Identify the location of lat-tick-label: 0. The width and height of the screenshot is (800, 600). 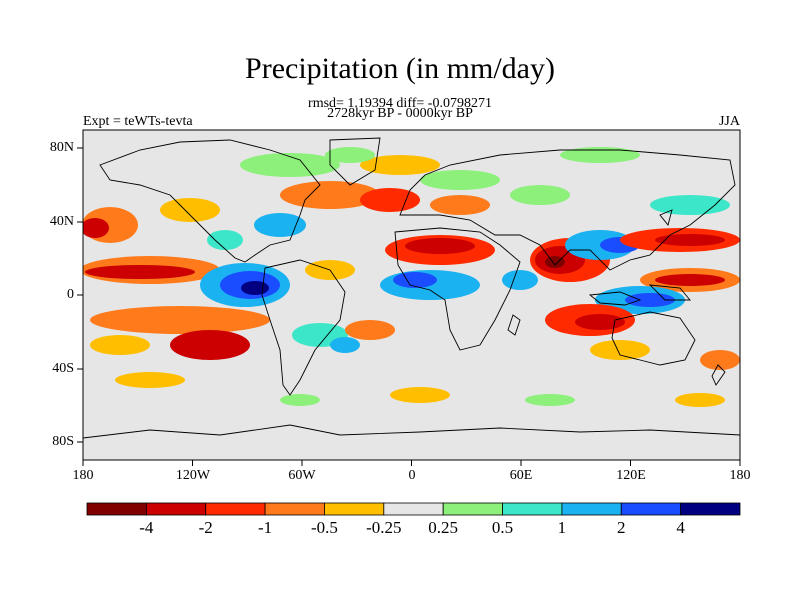
(70, 294).